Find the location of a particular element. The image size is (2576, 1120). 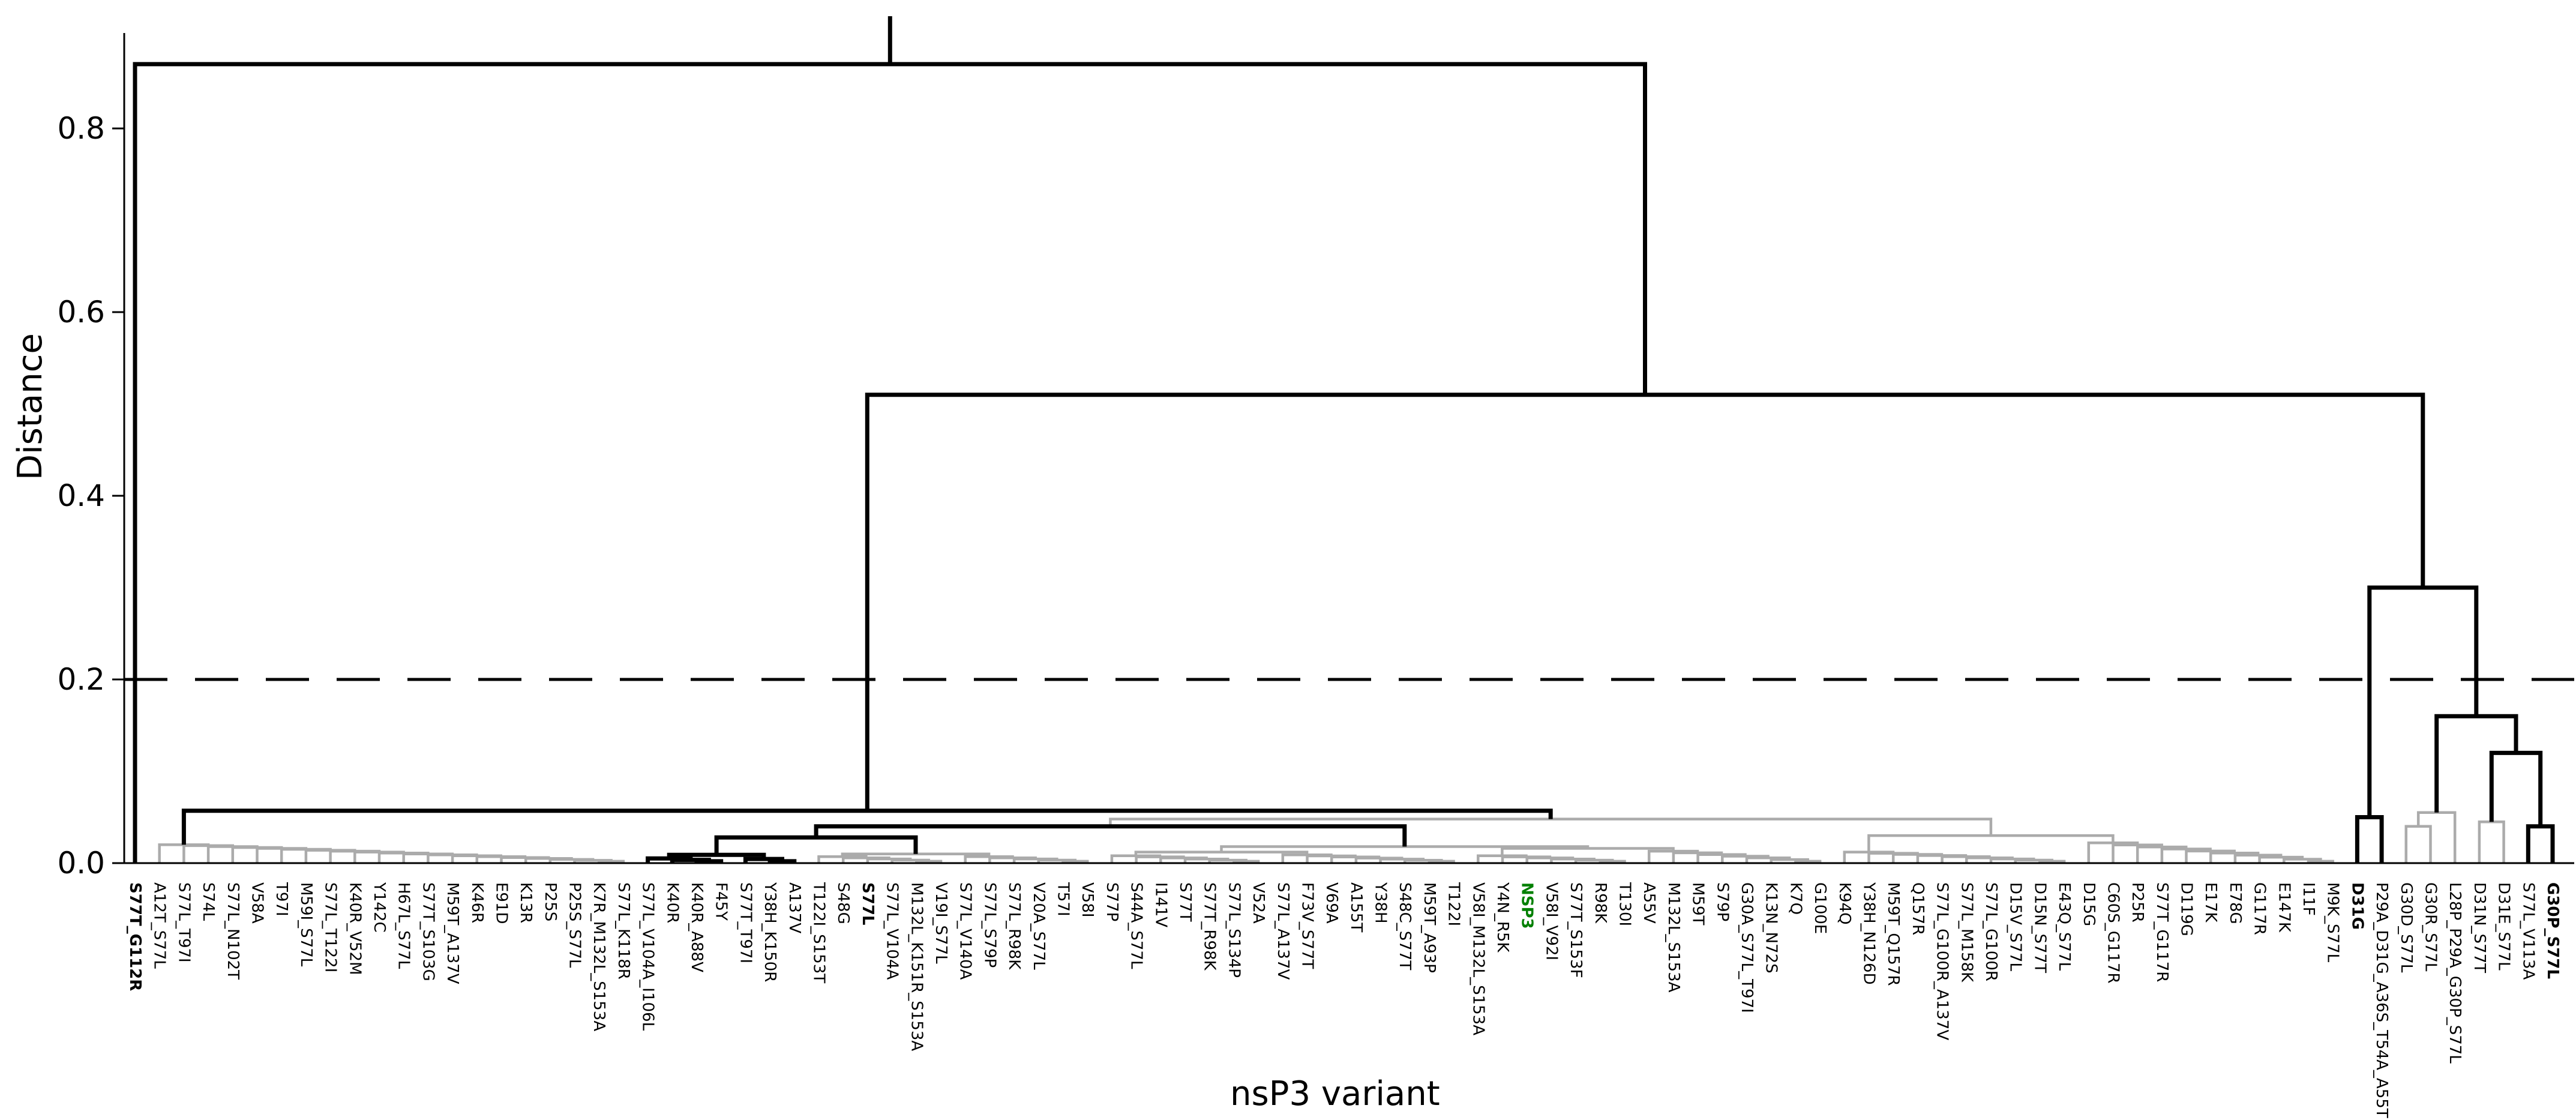

leaf-label: S77L_V104A_I106L is located at coordinates (648, 957).